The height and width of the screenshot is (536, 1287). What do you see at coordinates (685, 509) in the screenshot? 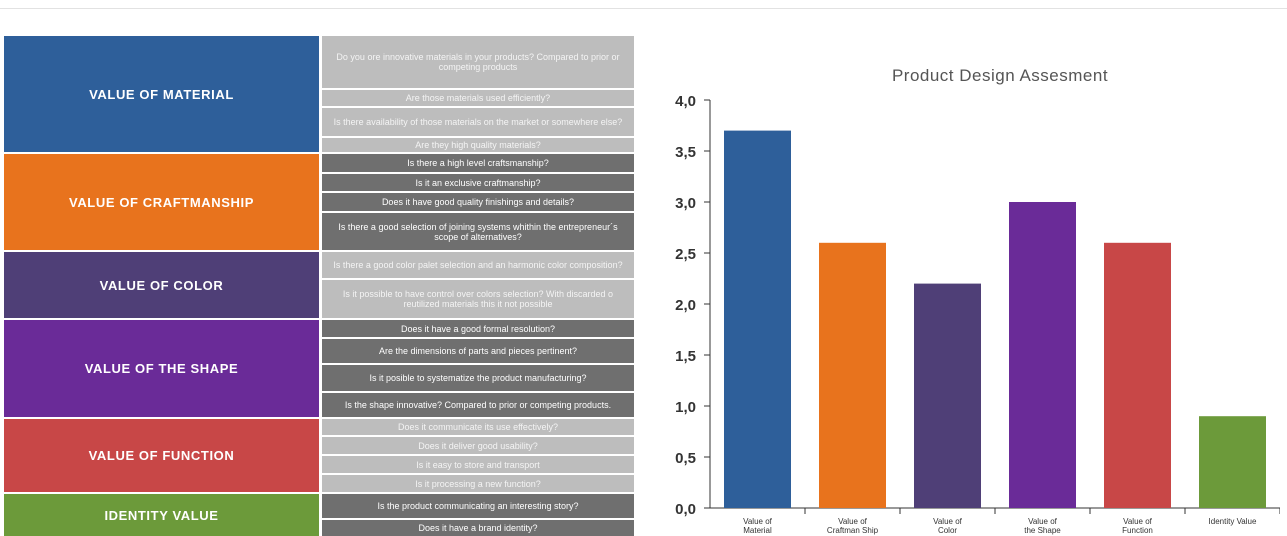
I see `y-tick-label: 0,0` at bounding box center [685, 509].